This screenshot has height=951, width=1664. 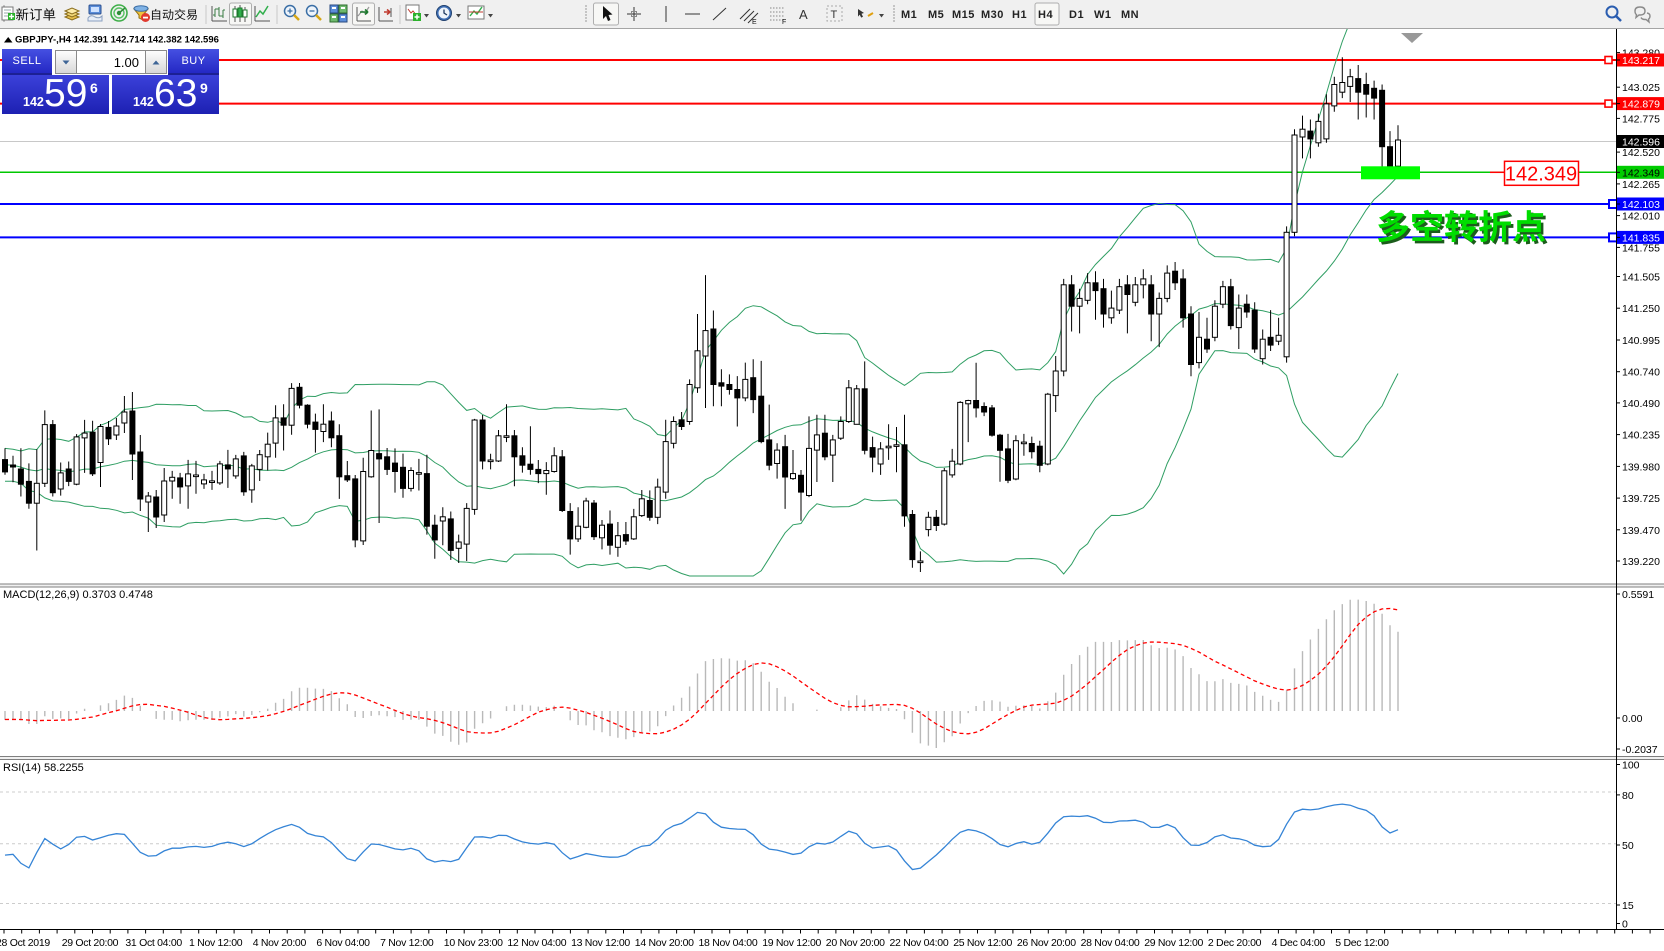 I want to click on svg-text: 139.980, so click(x=1641, y=467).